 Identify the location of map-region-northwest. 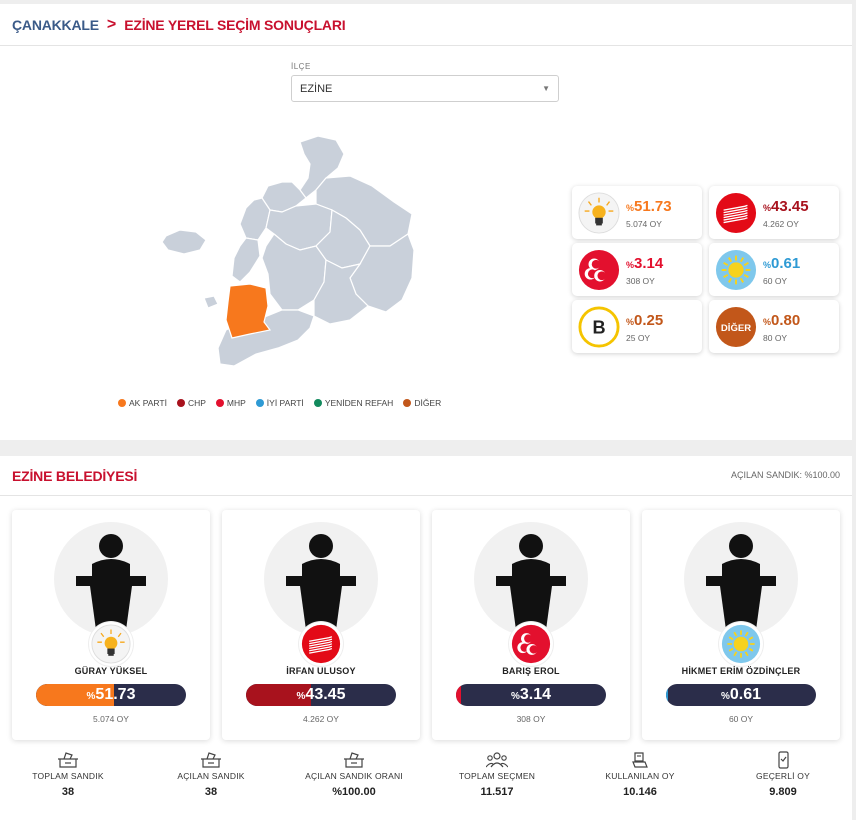
(255, 219).